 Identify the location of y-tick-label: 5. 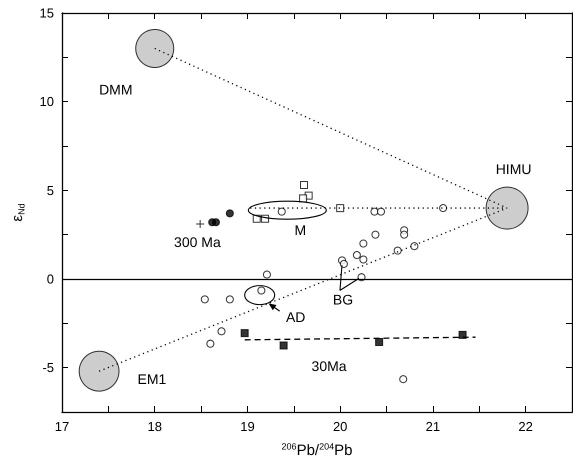
(50, 190).